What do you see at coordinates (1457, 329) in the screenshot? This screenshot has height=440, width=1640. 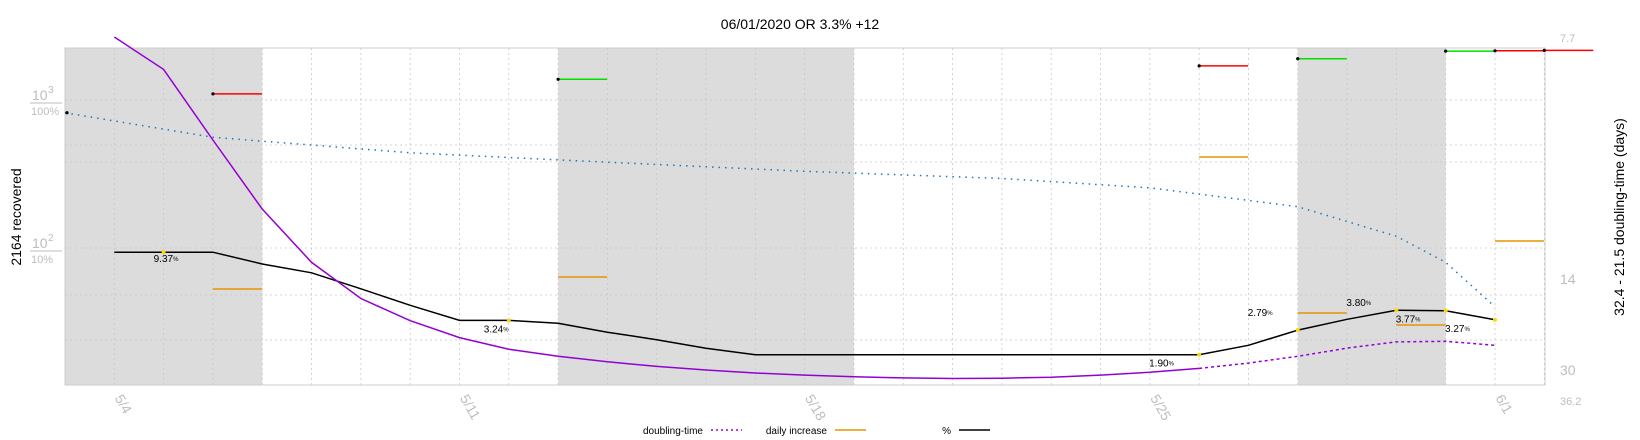 I see `percent-point-label: 3.27%` at bounding box center [1457, 329].